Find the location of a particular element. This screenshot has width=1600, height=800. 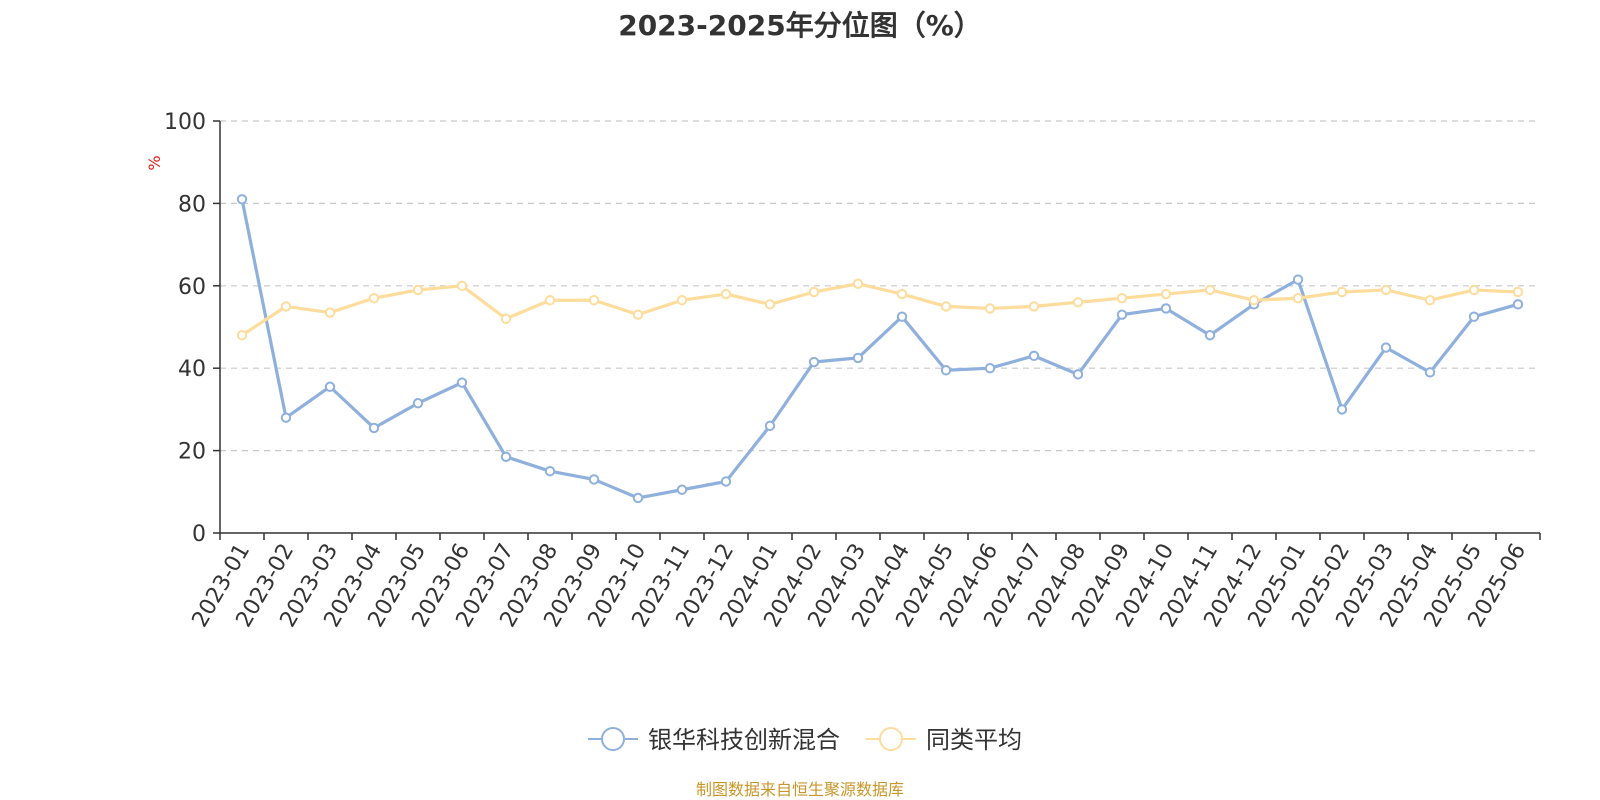

chart-title: 2023-2025年分位图（%） is located at coordinates (800, 25).